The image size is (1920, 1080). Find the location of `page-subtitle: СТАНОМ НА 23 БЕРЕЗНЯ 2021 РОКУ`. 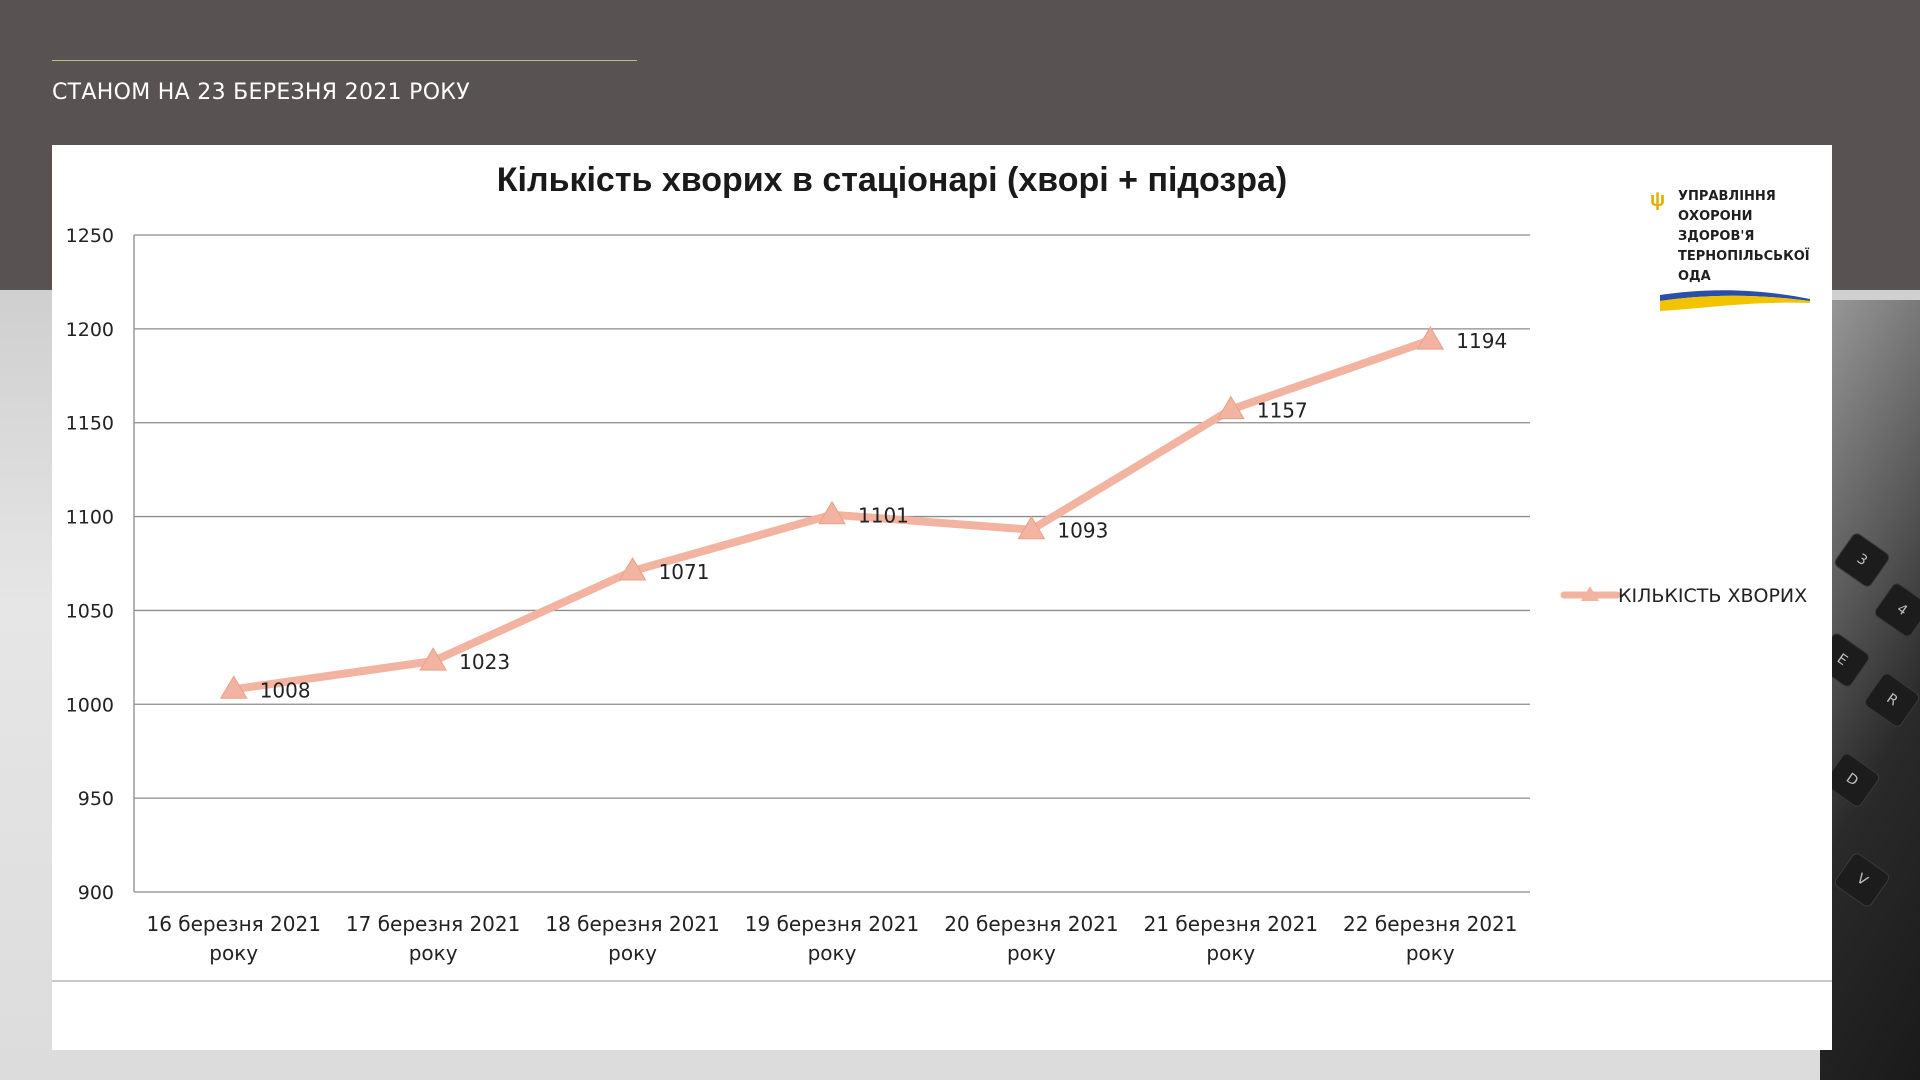

page-subtitle: СТАНОМ НА 23 БЕРЕЗНЯ 2021 РОКУ is located at coordinates (261, 92).